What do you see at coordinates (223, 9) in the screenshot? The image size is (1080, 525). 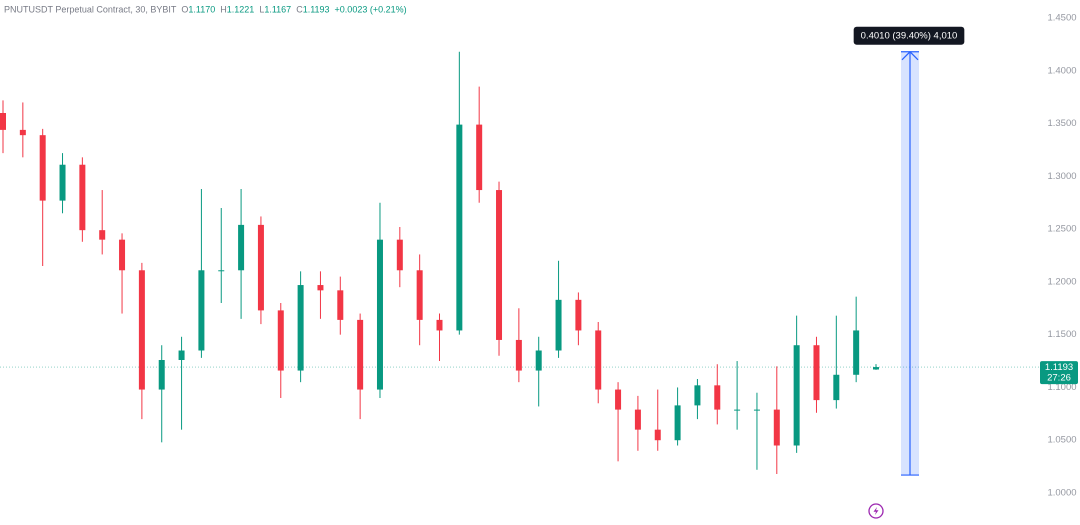 I see `ohlc-key: H` at bounding box center [223, 9].